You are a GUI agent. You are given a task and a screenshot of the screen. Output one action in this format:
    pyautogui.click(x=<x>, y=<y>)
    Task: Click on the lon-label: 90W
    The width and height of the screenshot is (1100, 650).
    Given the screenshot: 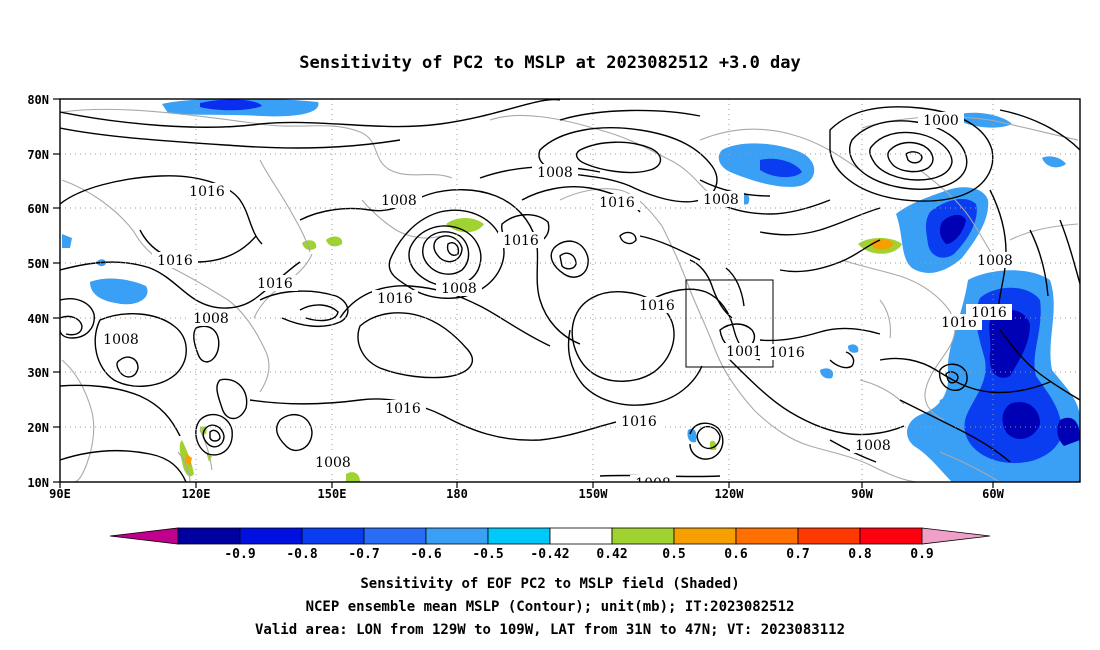 What is the action you would take?
    pyautogui.click(x=862, y=494)
    